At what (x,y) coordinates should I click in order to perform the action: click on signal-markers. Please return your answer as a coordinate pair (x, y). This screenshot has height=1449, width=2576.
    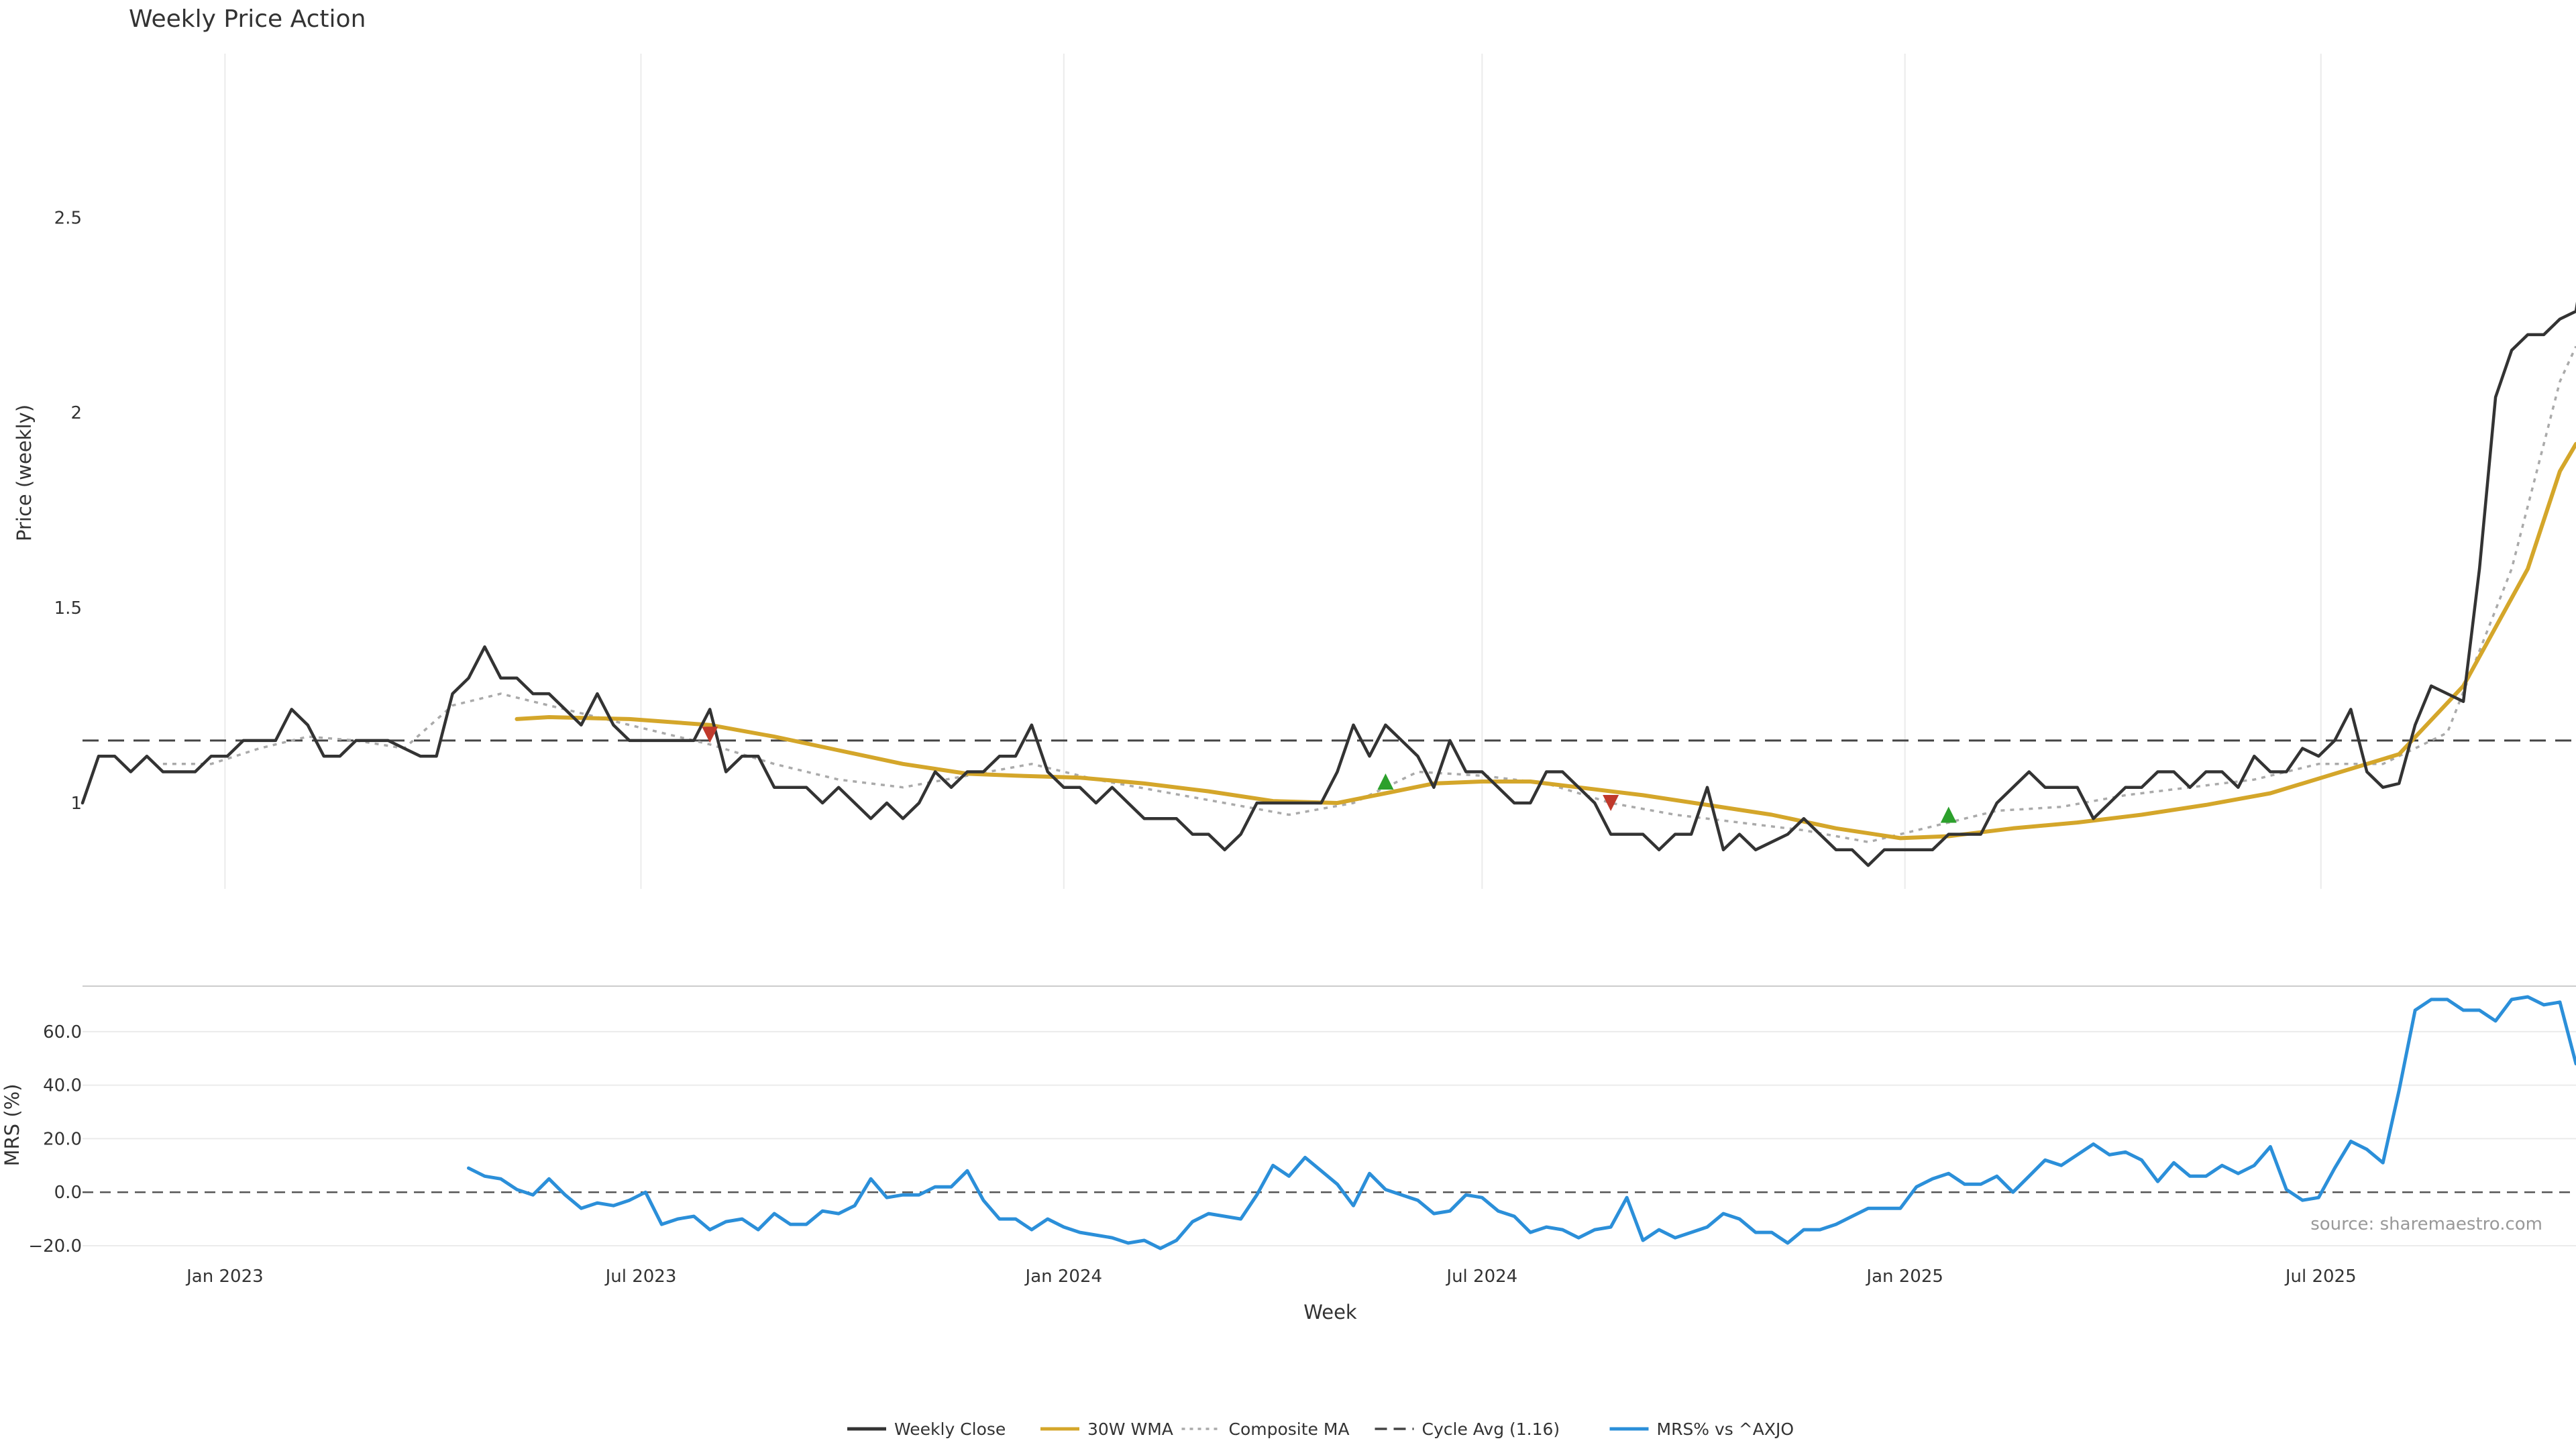
    Looking at the image, I should click on (1329, 775).